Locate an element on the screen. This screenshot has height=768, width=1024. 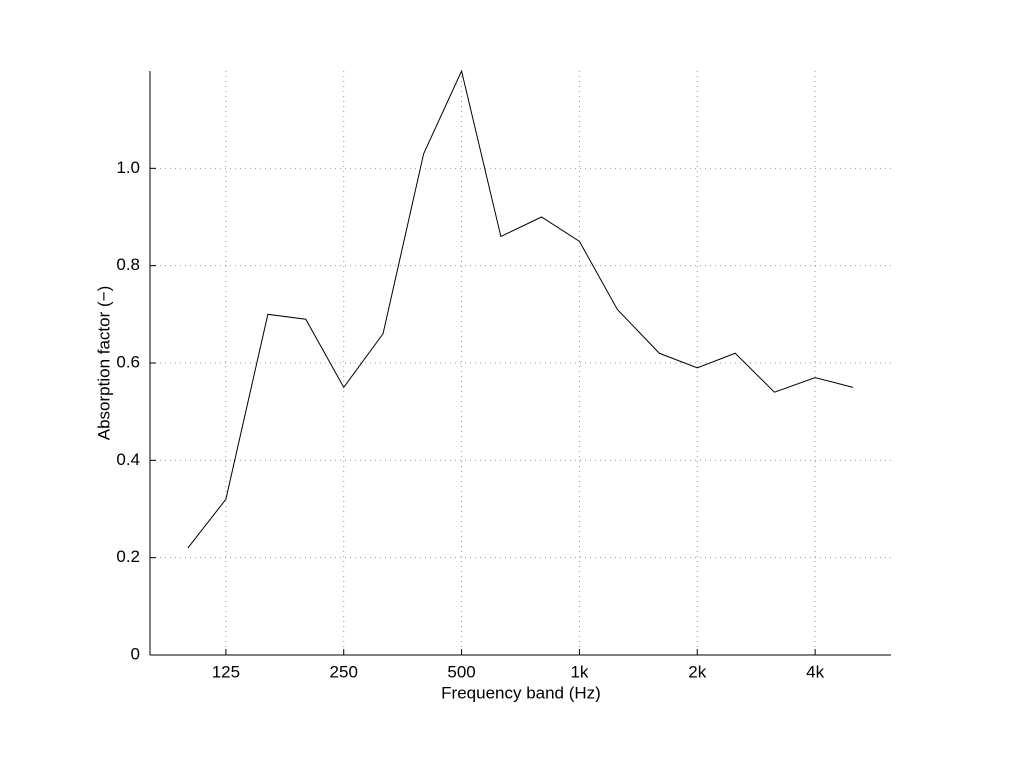
y-tick-label: 0 is located at coordinates (135, 653).